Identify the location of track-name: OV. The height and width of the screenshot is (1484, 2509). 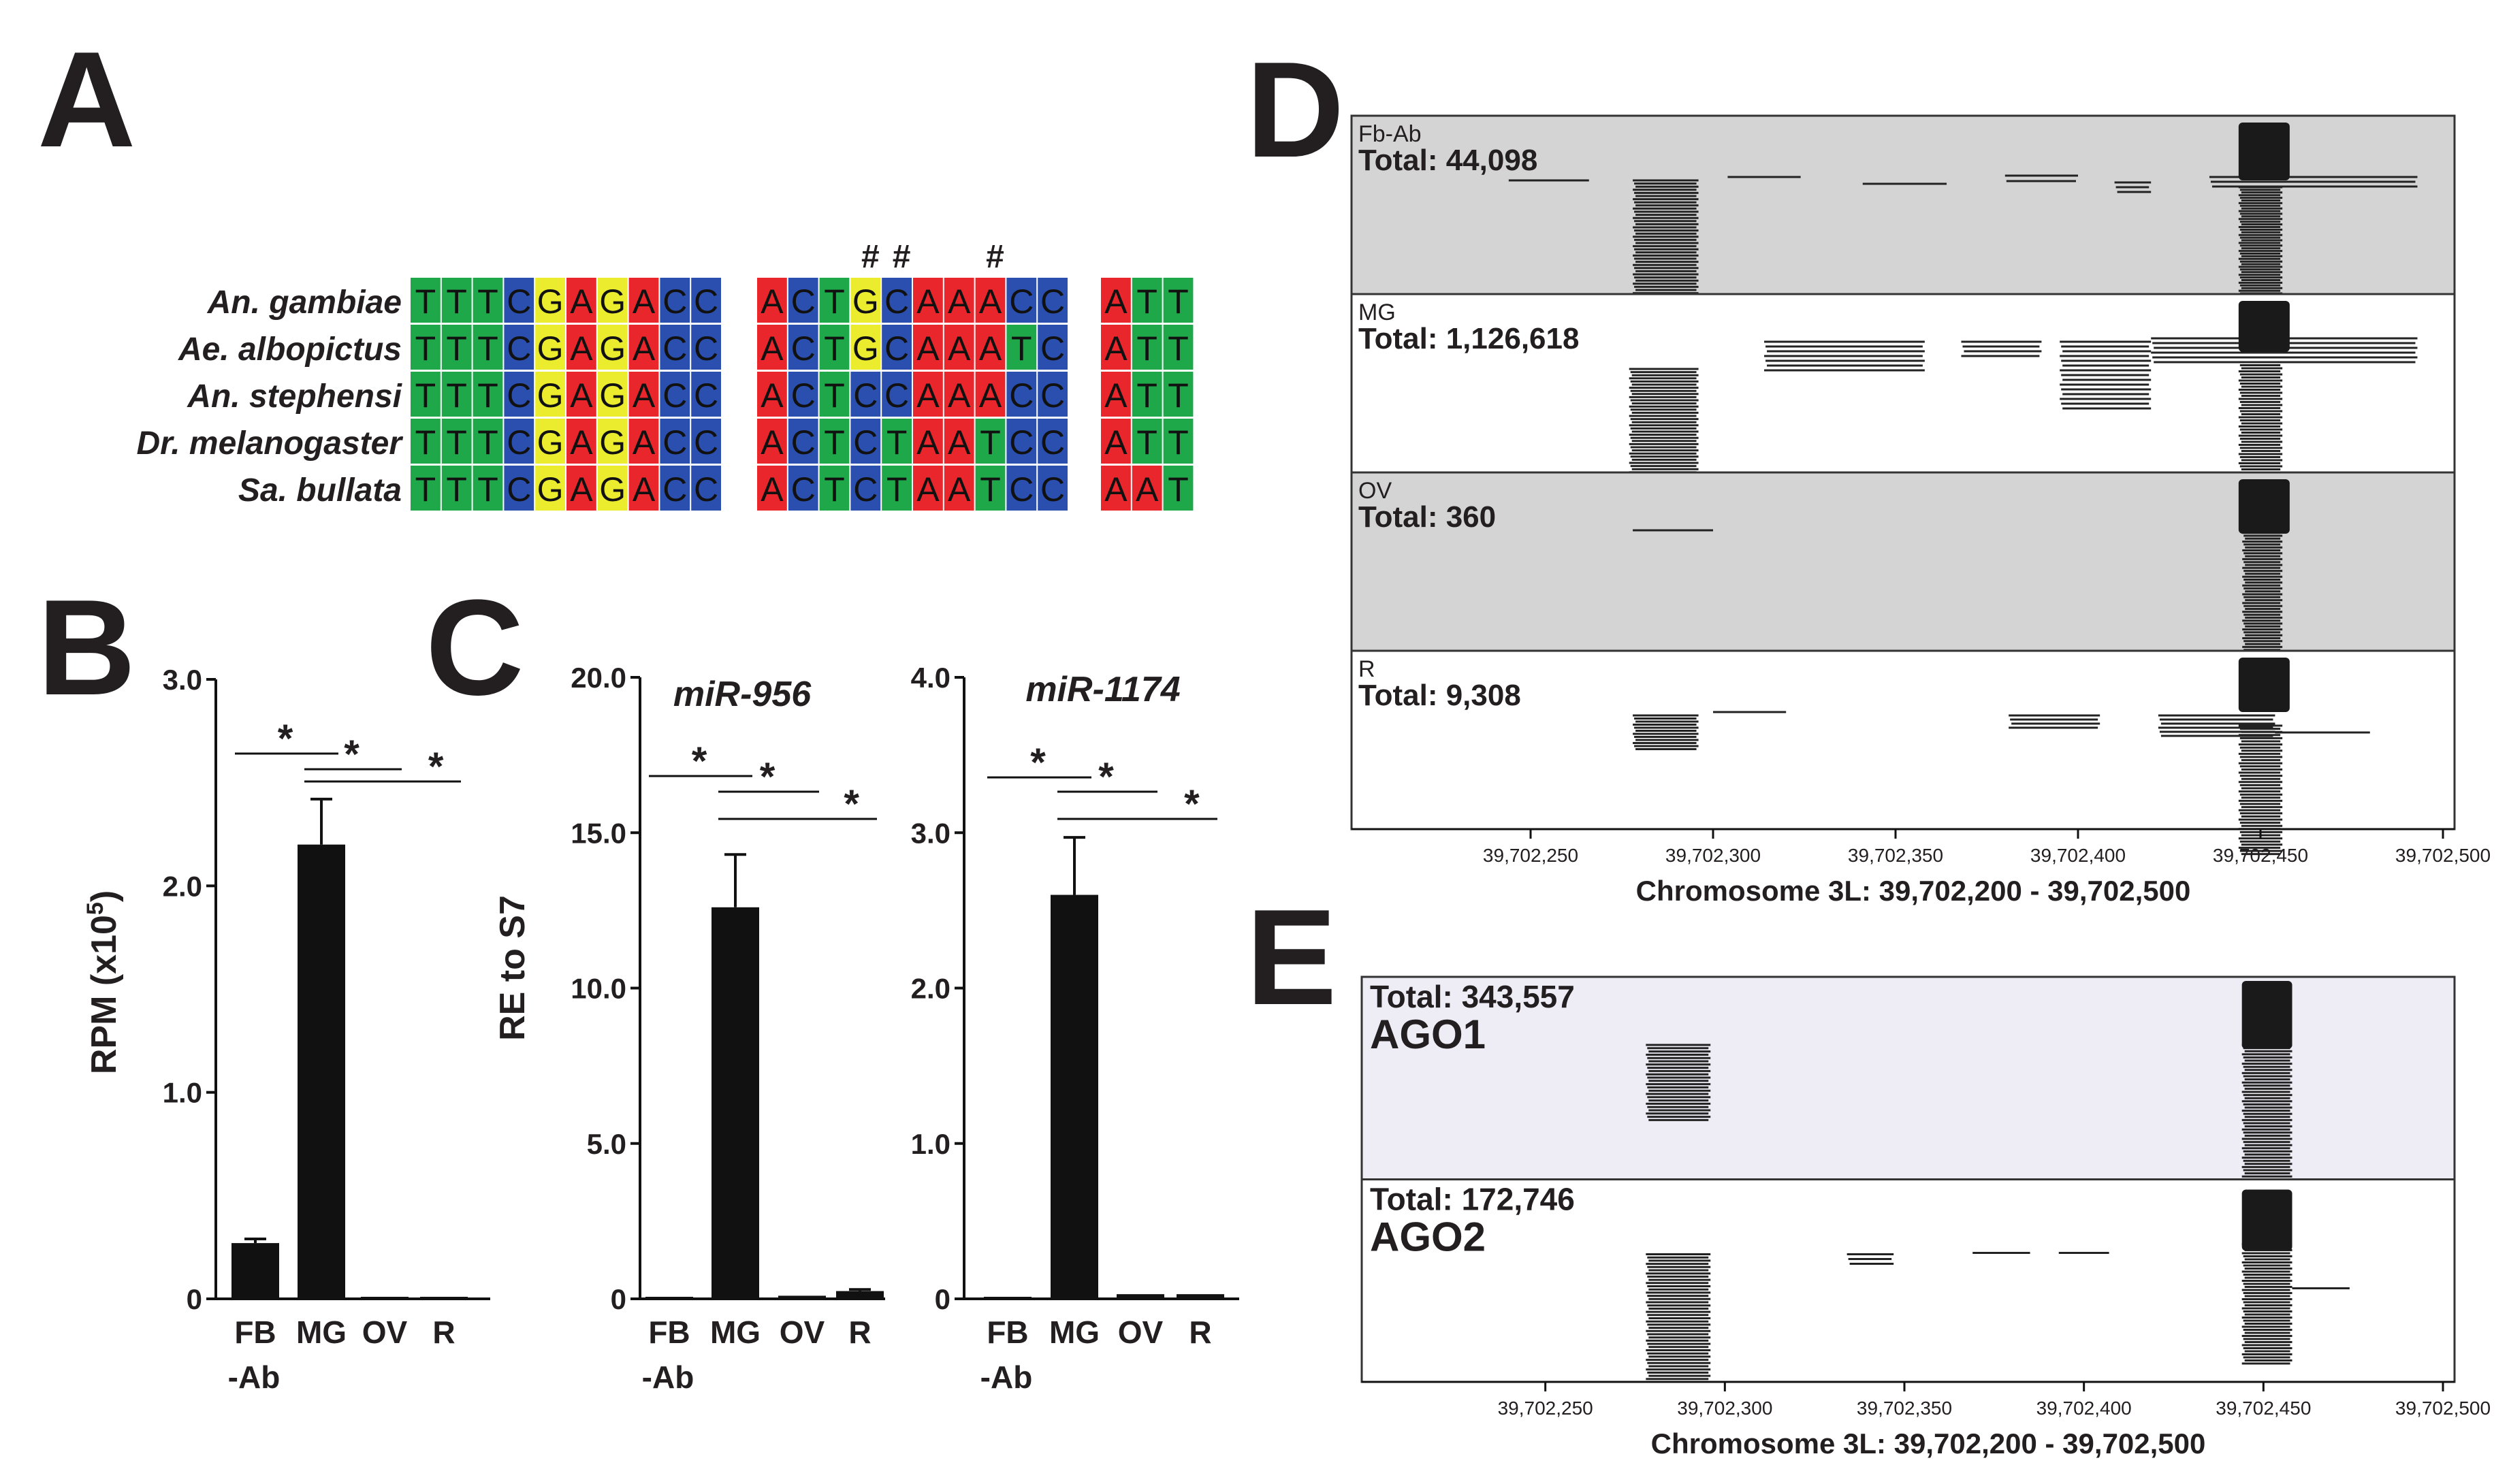
(1375, 491).